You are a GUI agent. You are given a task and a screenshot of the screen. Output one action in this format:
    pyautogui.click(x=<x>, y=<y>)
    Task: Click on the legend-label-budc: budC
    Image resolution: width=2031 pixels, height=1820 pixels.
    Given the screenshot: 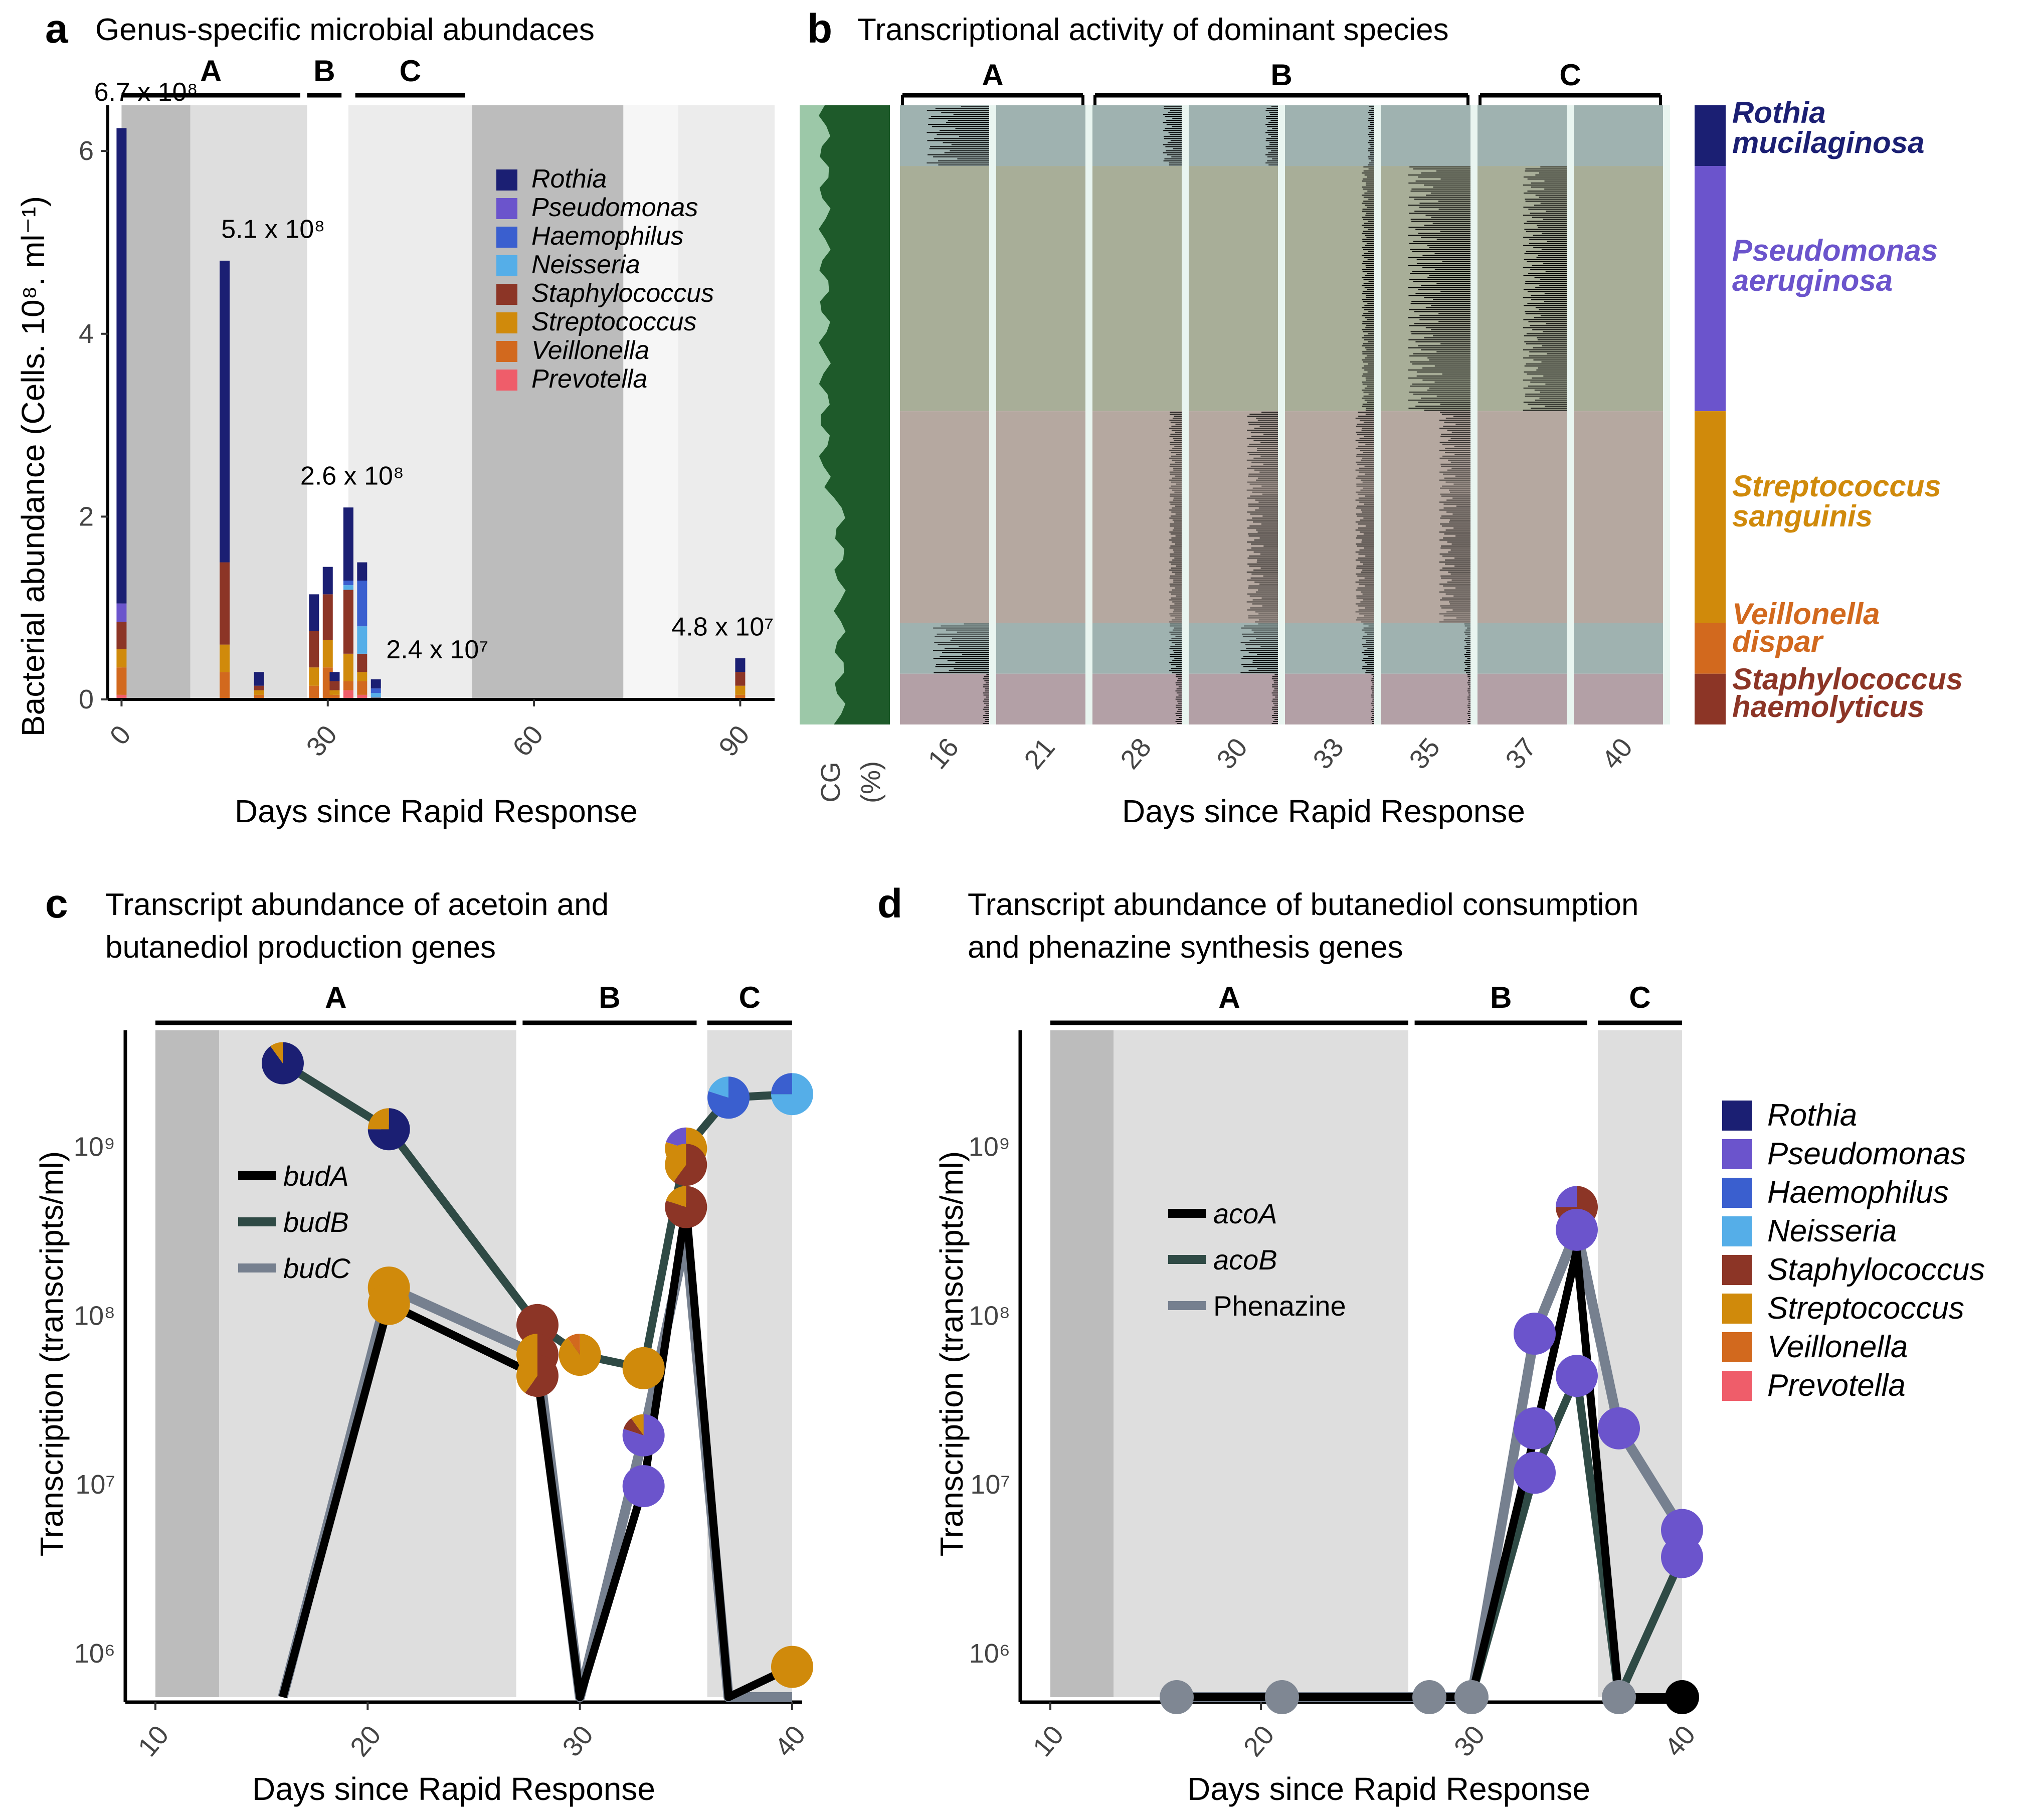 What is the action you would take?
    pyautogui.click(x=316, y=1268)
    